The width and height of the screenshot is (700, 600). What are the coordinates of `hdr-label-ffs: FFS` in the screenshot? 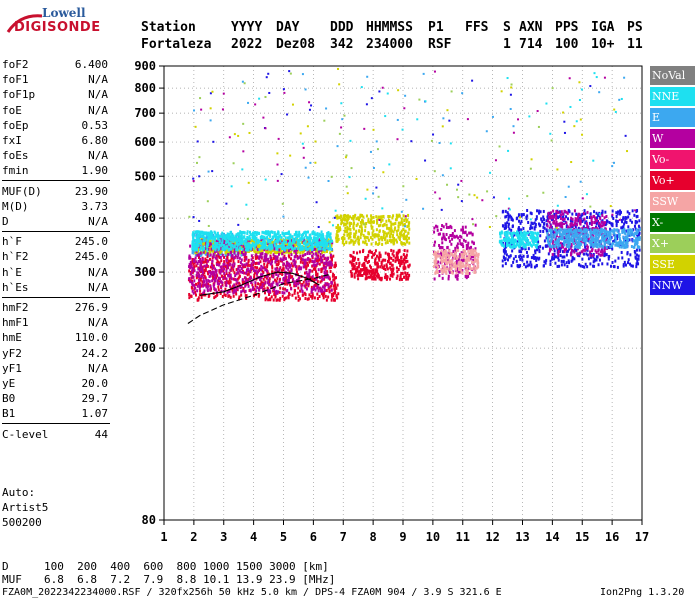 It's located at (477, 27).